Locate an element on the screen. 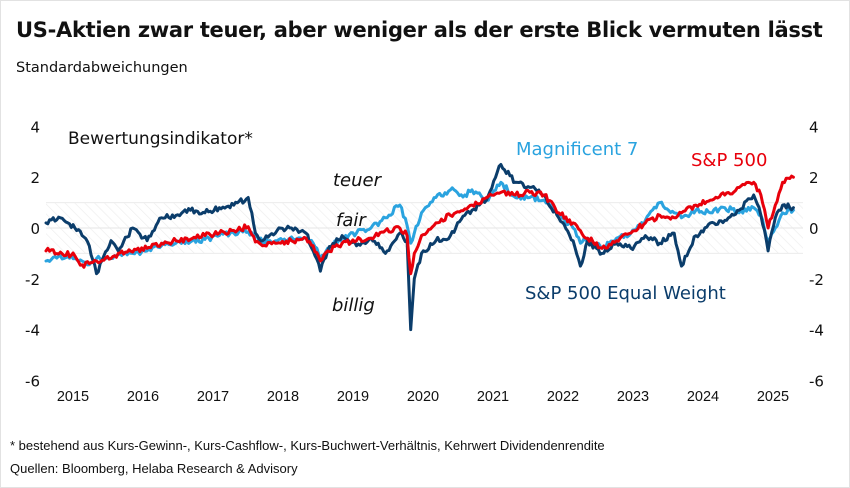 The width and height of the screenshot is (850, 488). x-tick-label: 2016 is located at coordinates (143, 397).